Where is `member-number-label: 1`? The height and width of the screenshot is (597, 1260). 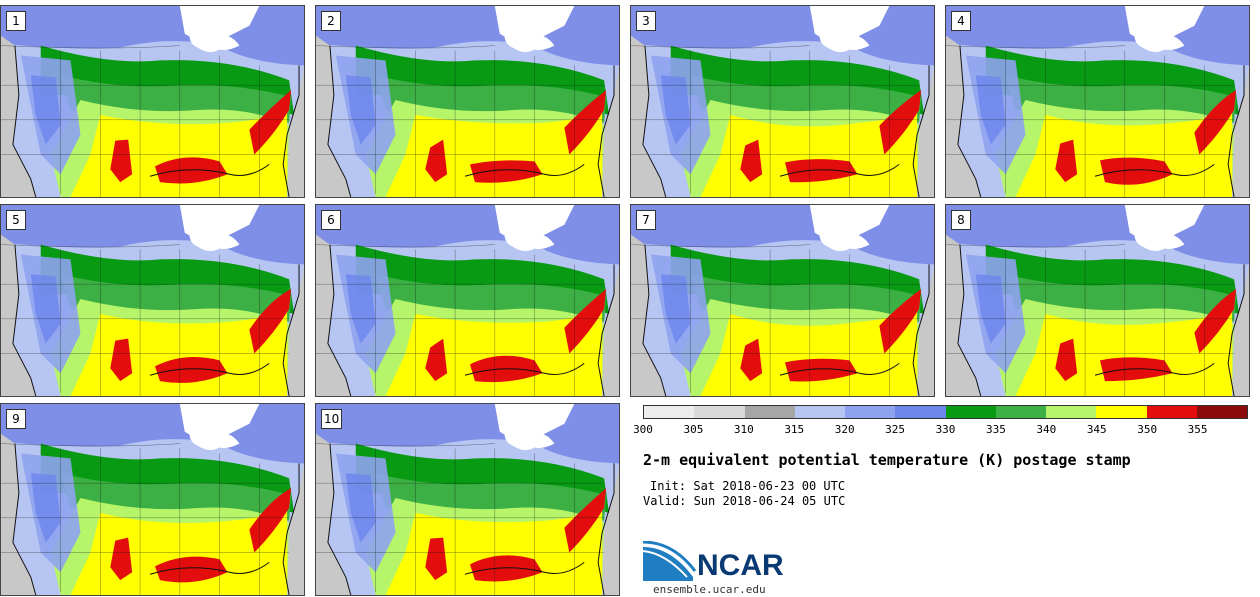 member-number-label: 1 is located at coordinates (16, 21).